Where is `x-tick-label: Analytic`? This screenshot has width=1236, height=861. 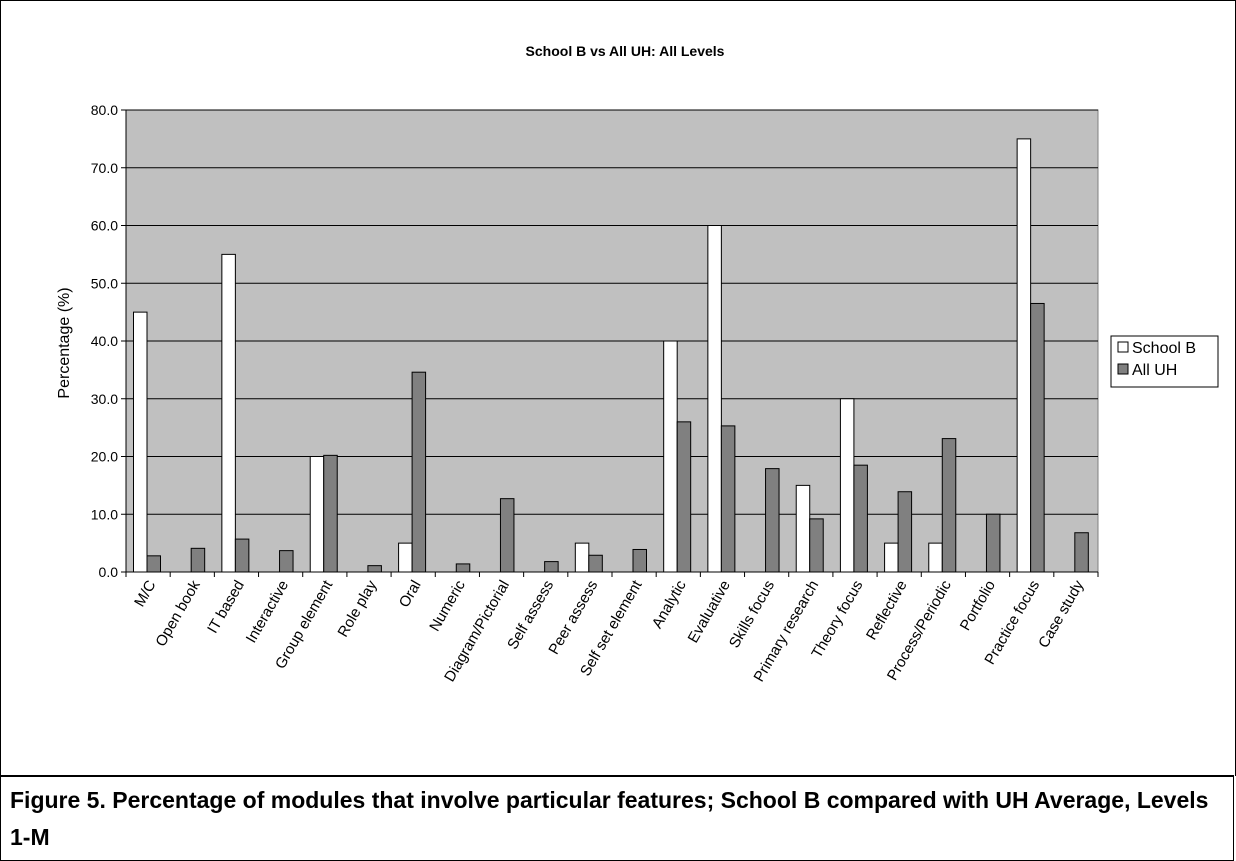
x-tick-label: Analytic is located at coordinates (669, 604).